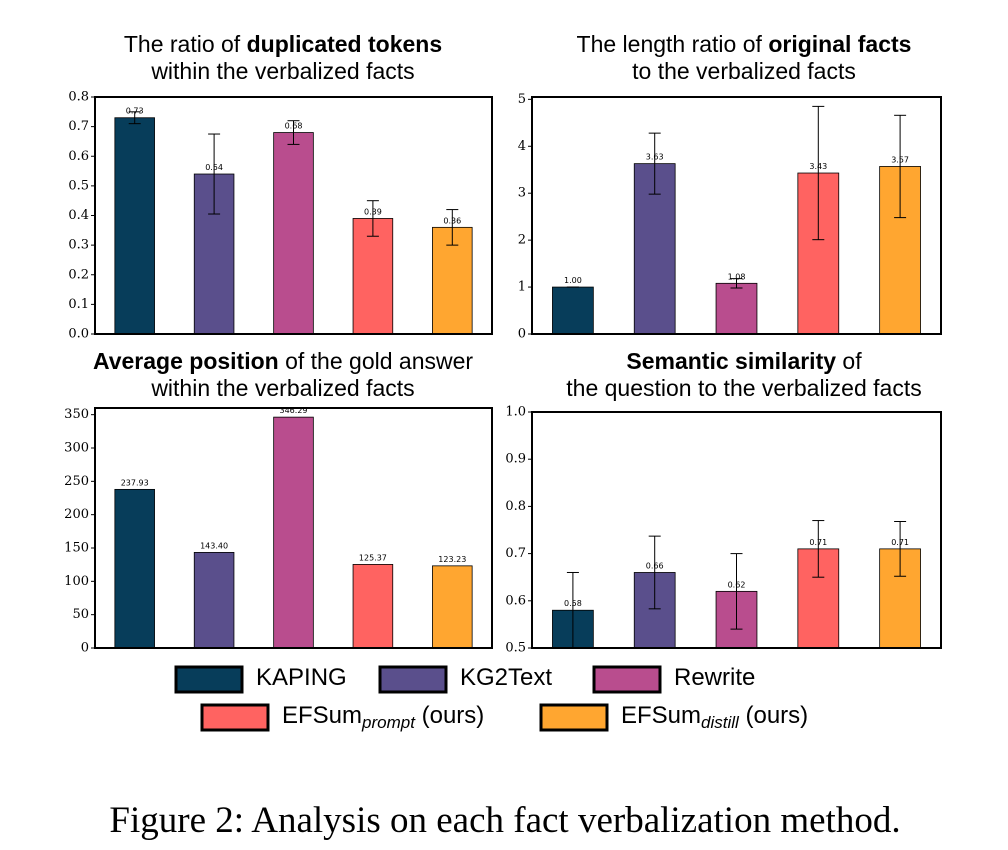 The width and height of the screenshot is (1008, 850). Describe the element at coordinates (522, 240) in the screenshot. I see `y-tick-label: 2` at that location.